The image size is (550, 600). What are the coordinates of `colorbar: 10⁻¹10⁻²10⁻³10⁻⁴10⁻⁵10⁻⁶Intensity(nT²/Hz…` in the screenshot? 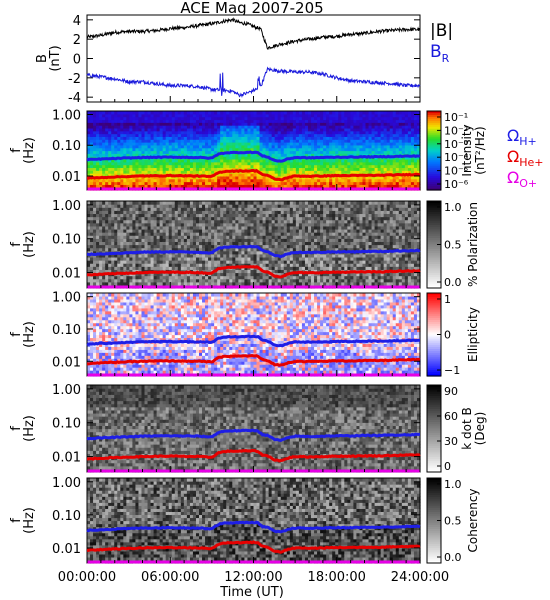 It's located at (457, 151).